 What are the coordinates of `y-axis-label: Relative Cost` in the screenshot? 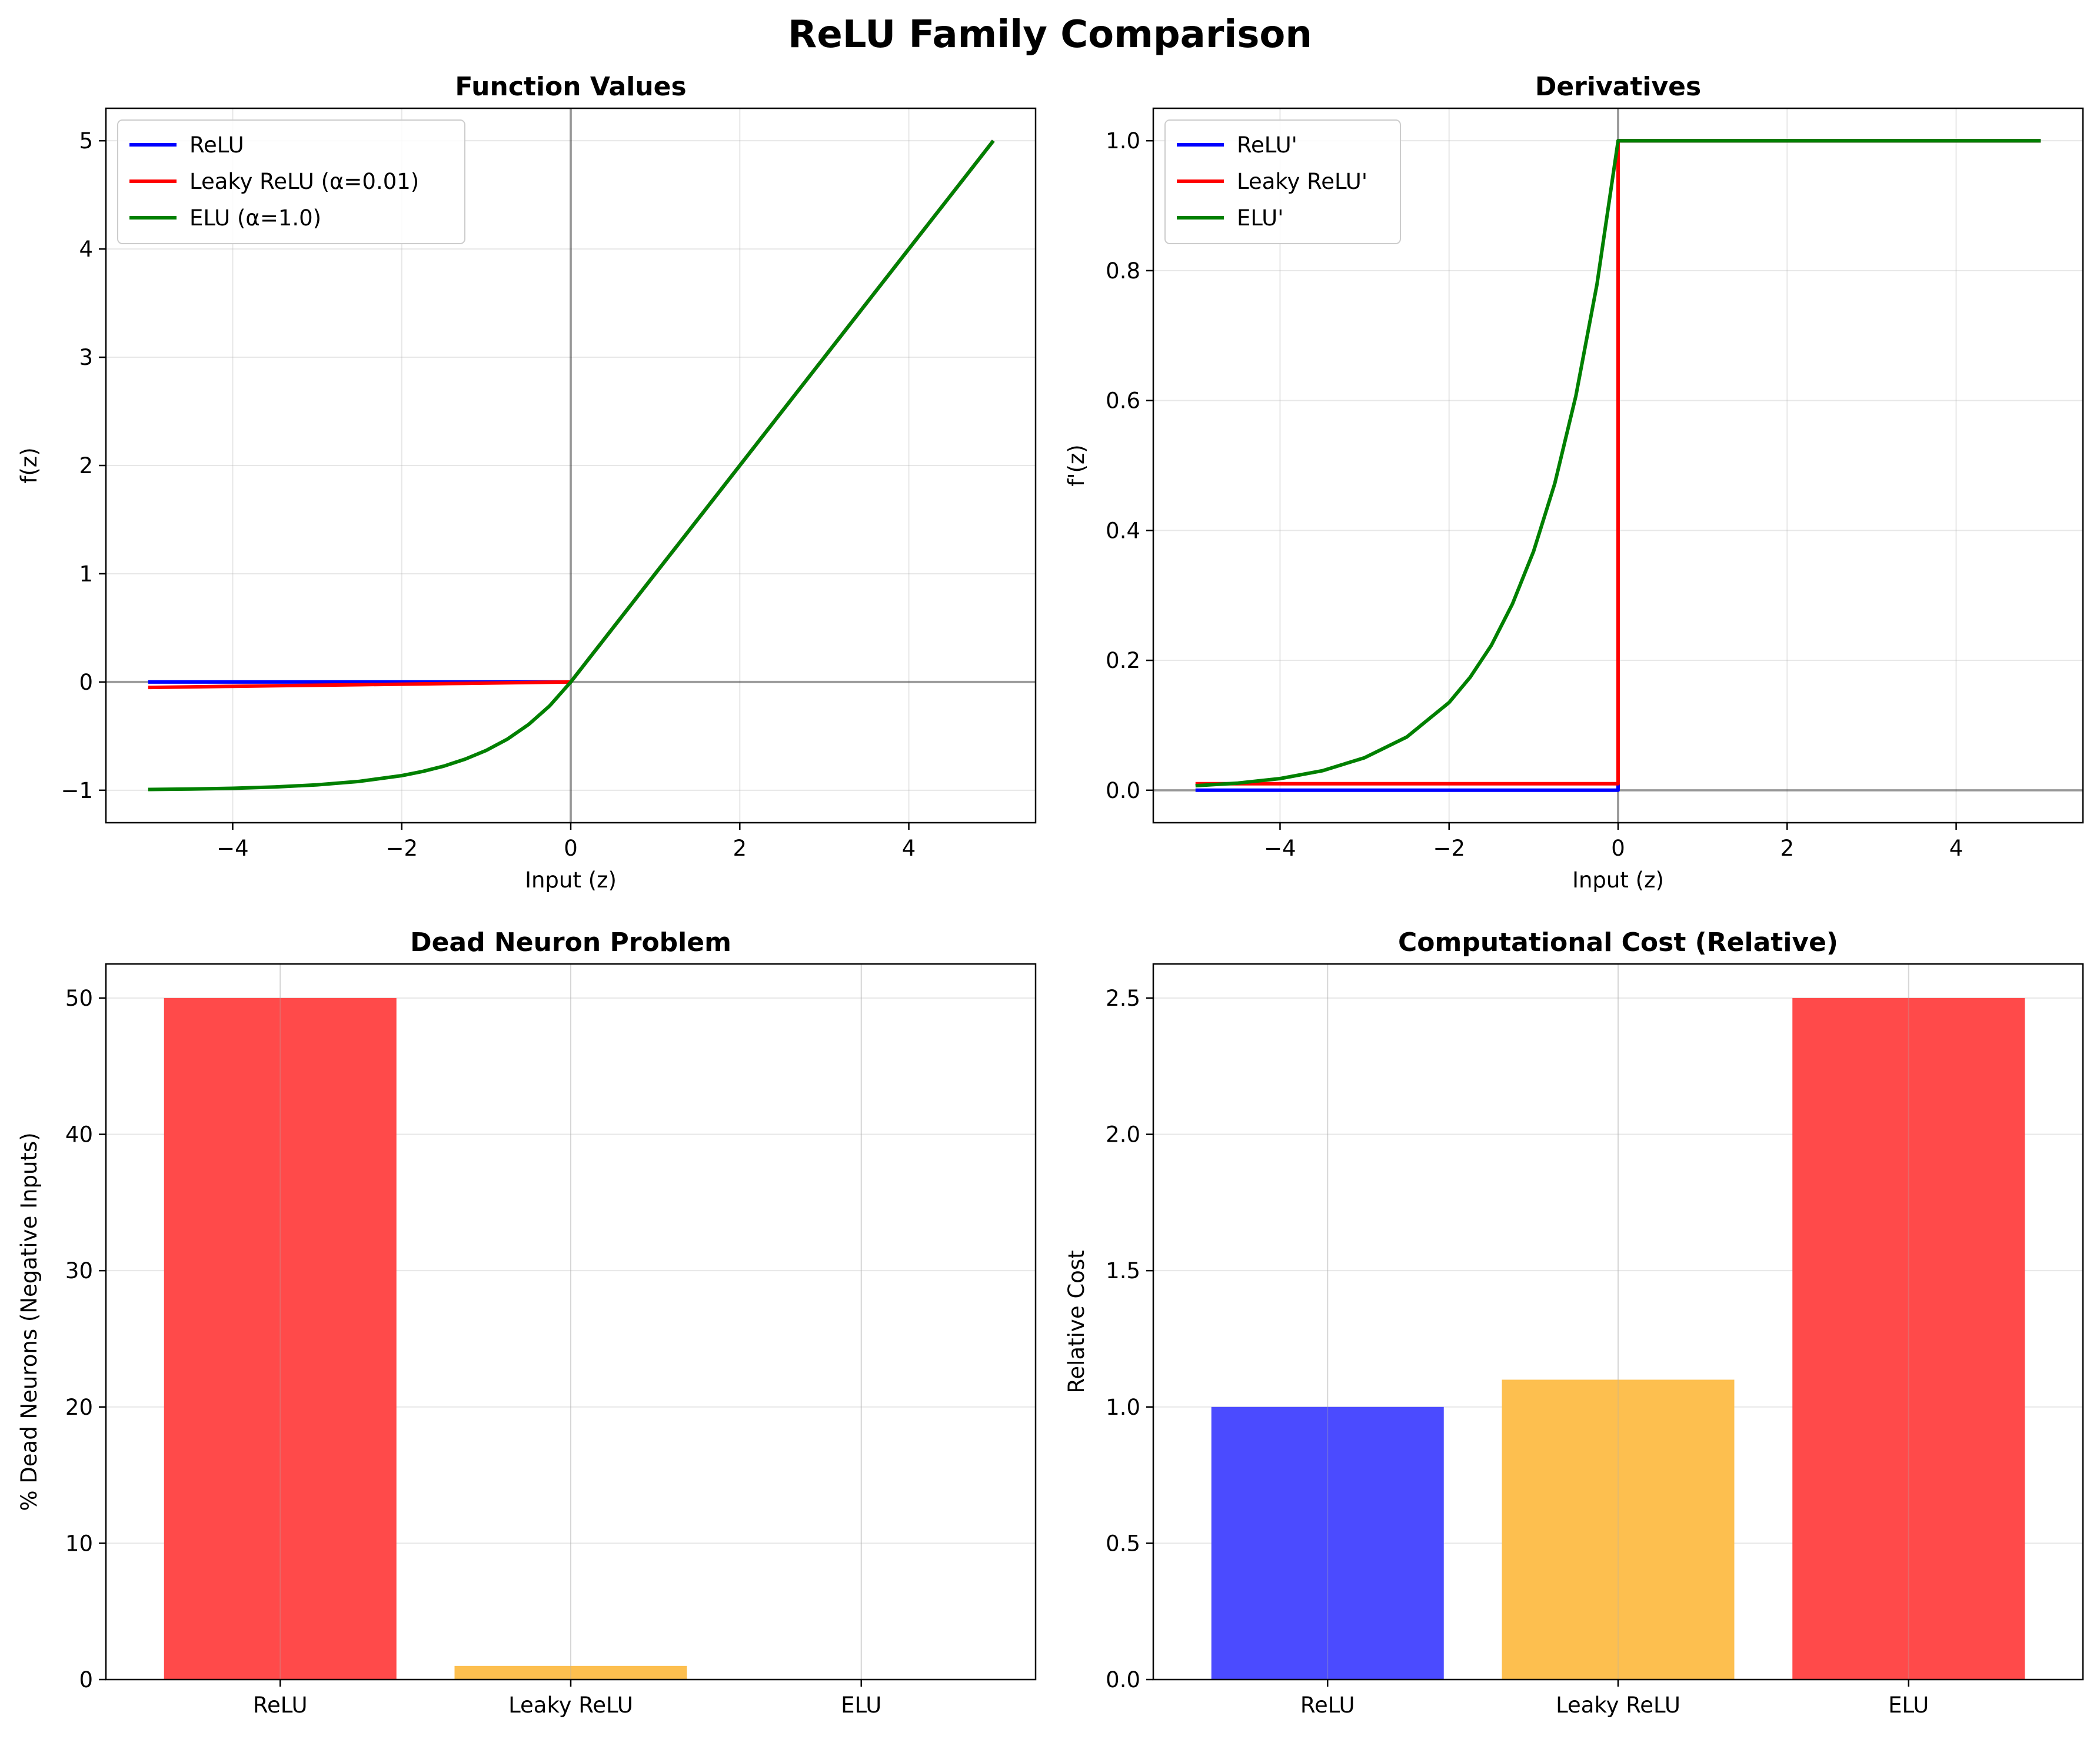 It's located at (1076, 1322).